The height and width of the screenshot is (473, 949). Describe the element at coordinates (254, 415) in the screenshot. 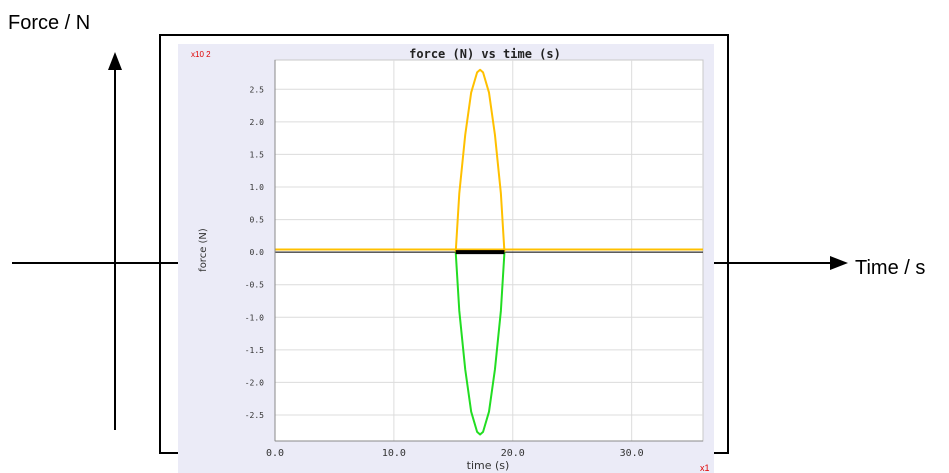

I see `y-tick-label: -2.5` at that location.